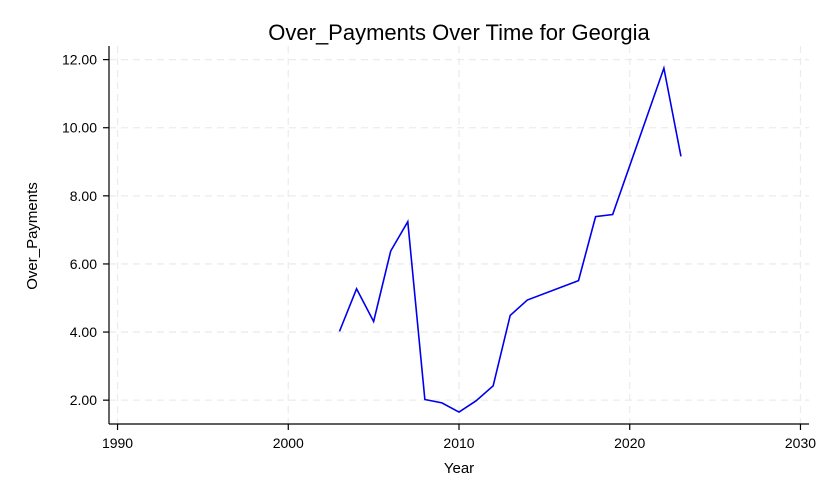  Describe the element at coordinates (800, 443) in the screenshot. I see `x-tick-label: 2030` at that location.